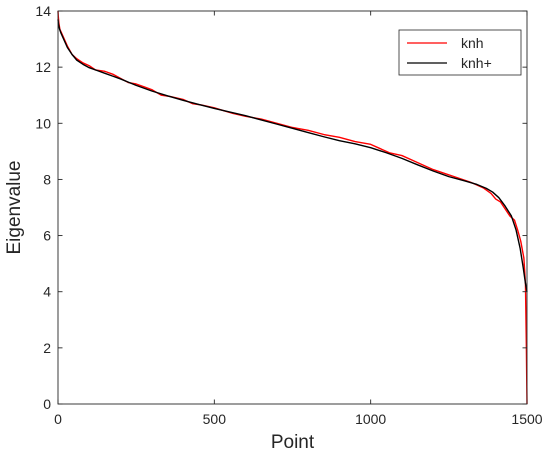 This screenshot has width=550, height=461. Describe the element at coordinates (58, 419) in the screenshot. I see `x-tick-label: 0` at that location.